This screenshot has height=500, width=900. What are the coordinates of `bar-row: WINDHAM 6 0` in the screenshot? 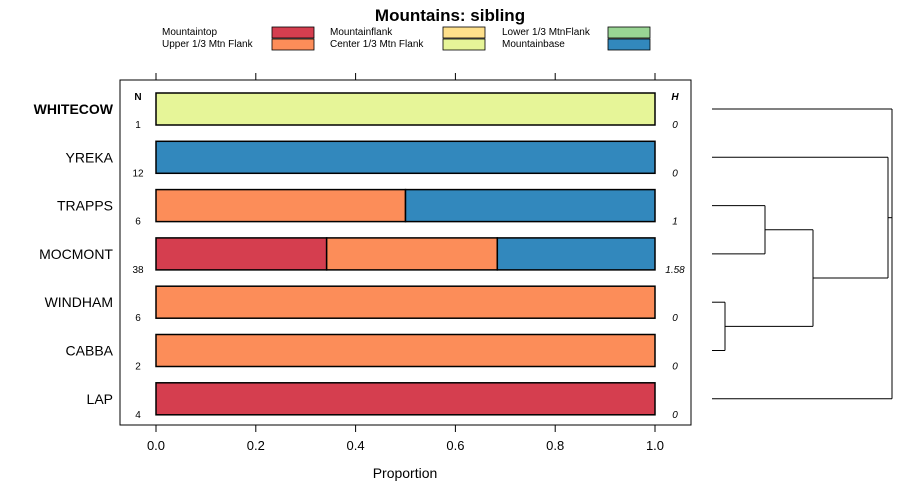 It's located at (361, 304).